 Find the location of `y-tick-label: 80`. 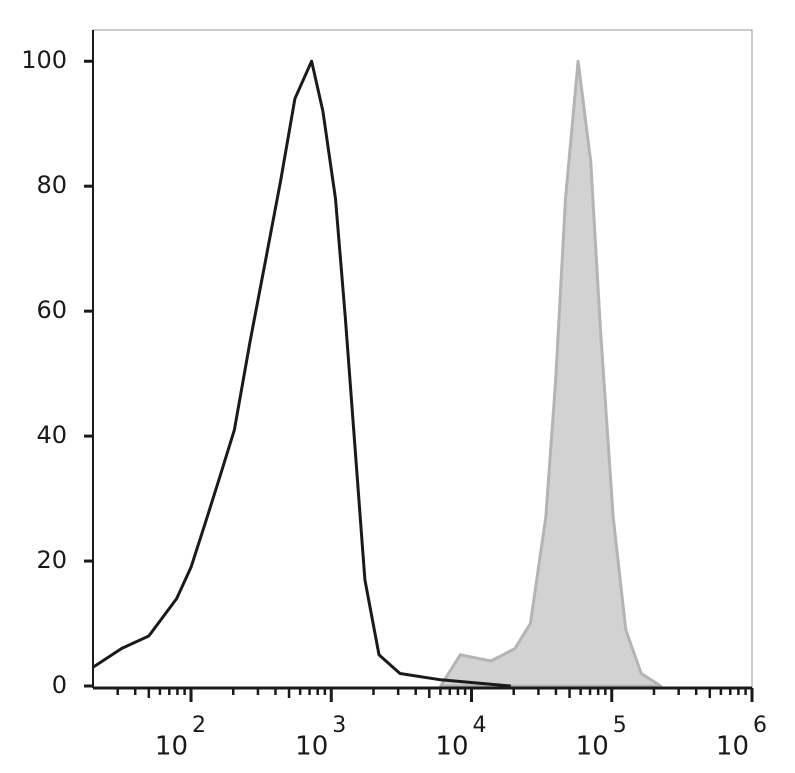

y-tick-label: 80 is located at coordinates (51, 185).